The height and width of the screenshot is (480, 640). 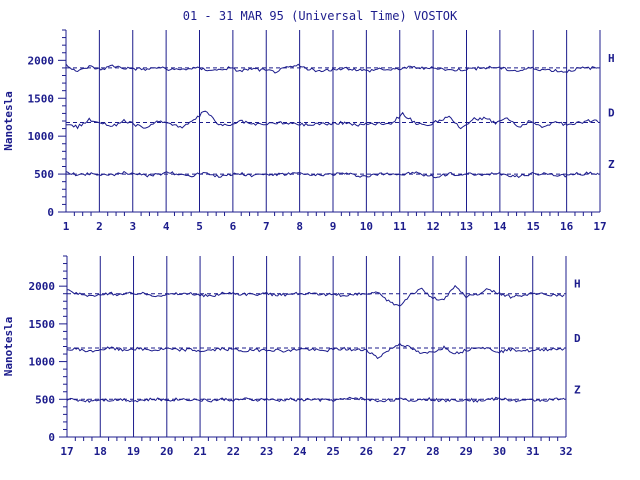 I want to click on x-tick-label: 20, so click(x=166, y=451).